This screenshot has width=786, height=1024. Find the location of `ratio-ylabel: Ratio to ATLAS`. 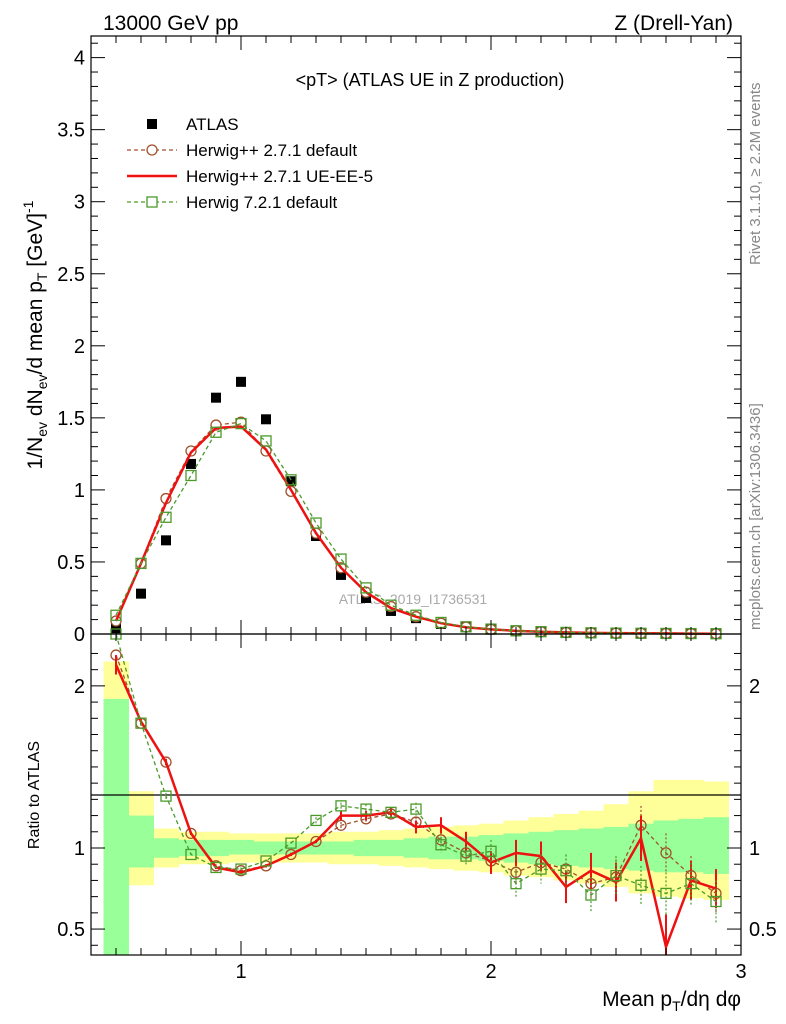

ratio-ylabel: Ratio to ATLAS is located at coordinates (34, 795).